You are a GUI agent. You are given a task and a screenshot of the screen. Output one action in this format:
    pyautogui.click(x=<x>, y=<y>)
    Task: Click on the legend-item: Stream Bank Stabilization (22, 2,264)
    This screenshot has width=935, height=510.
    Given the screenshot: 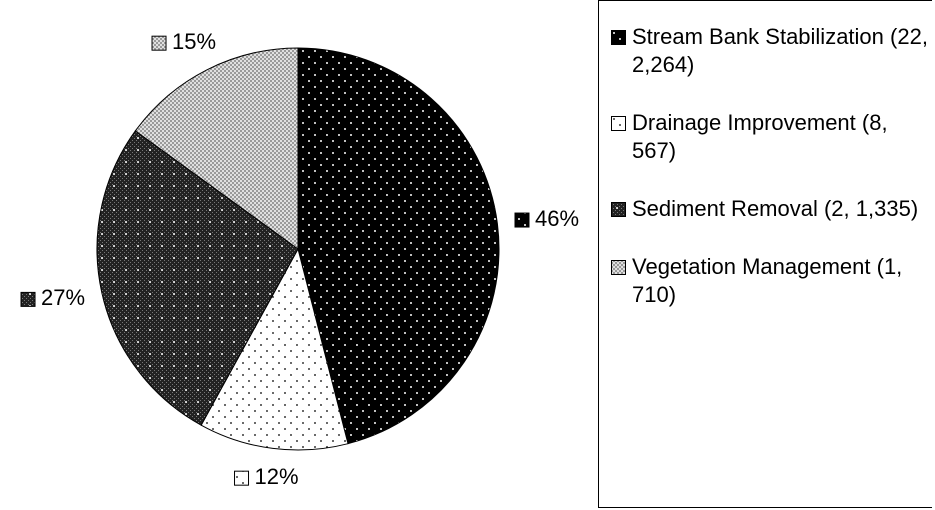 What is the action you would take?
    pyautogui.click(x=771, y=51)
    